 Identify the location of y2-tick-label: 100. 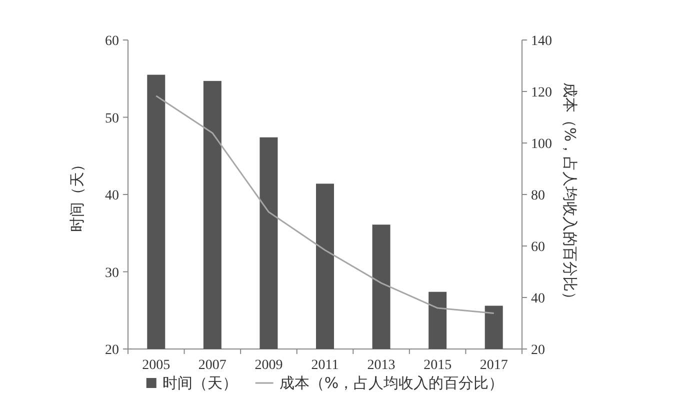
(541, 144).